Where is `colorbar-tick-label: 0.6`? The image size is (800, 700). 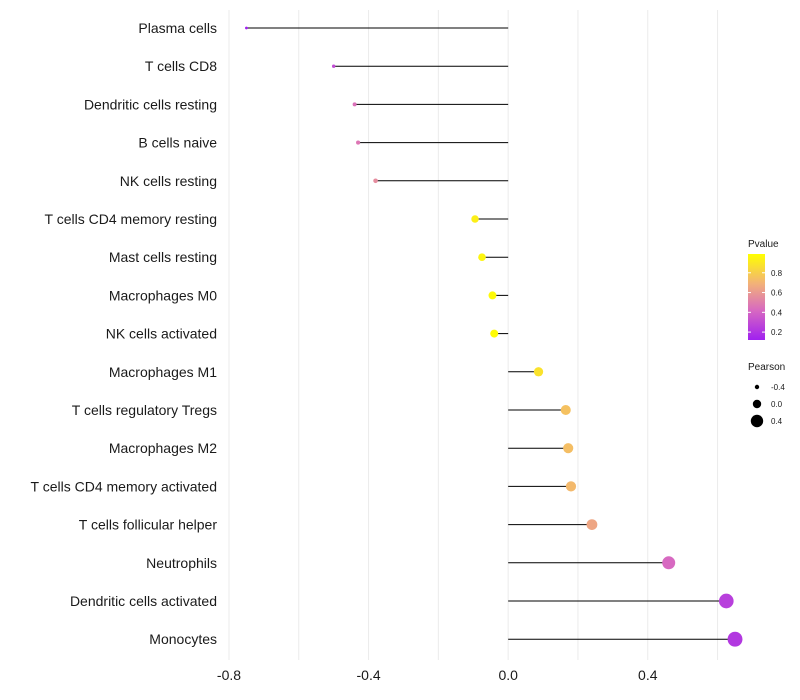 colorbar-tick-label: 0.6 is located at coordinates (777, 293).